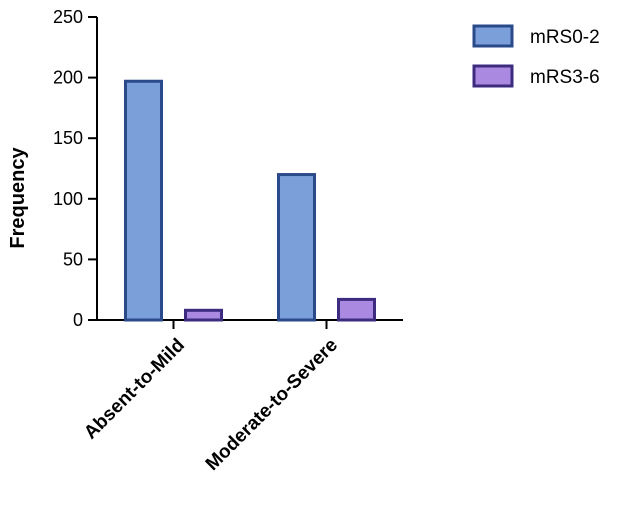 This screenshot has width=624, height=509. Describe the element at coordinates (536, 56) in the screenshot. I see `legend: mRS0-2 mRS3-6` at that location.